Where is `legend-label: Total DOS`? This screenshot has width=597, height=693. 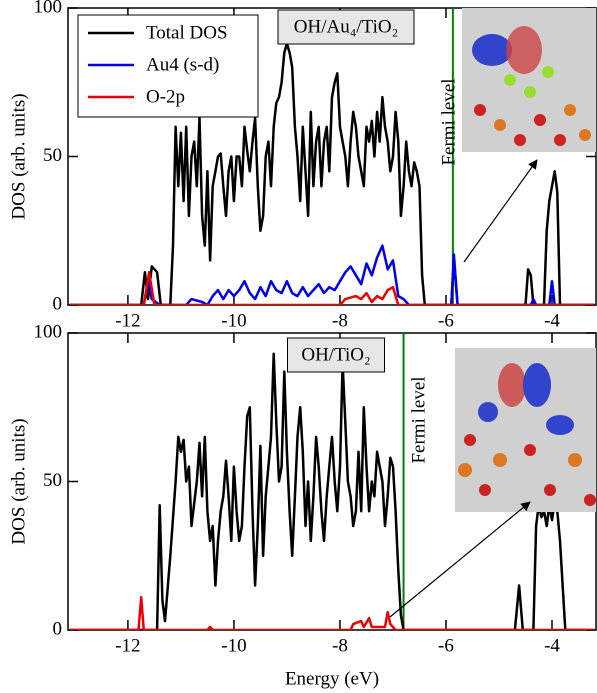
legend-label: Total DOS is located at coordinates (187, 32).